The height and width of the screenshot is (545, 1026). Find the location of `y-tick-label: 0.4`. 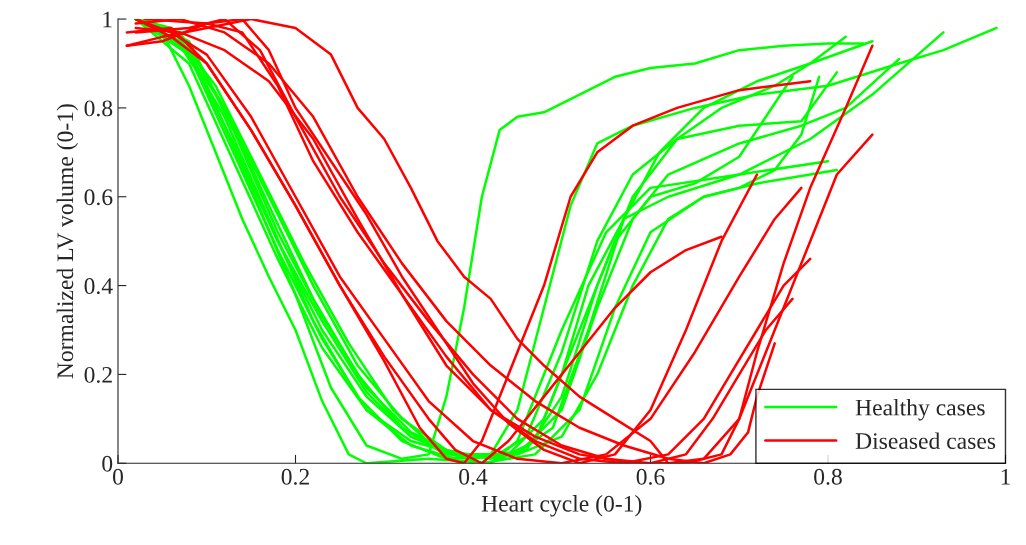

y-tick-label: 0.4 is located at coordinates (98, 286).